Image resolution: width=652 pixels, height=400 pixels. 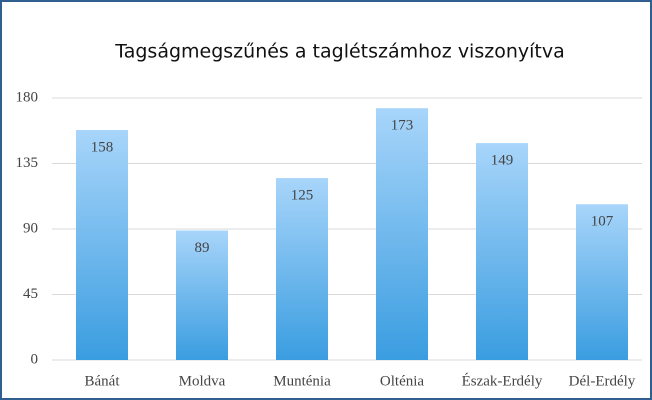 What do you see at coordinates (102, 147) in the screenshot?
I see `data-label: 158` at bounding box center [102, 147].